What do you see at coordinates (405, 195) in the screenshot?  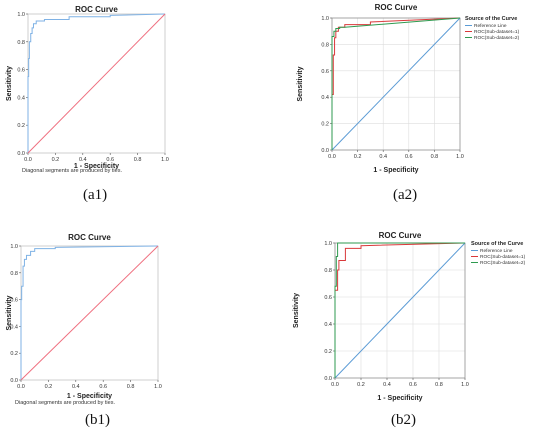 I see `caption-a2: (a2)` at bounding box center [405, 195].